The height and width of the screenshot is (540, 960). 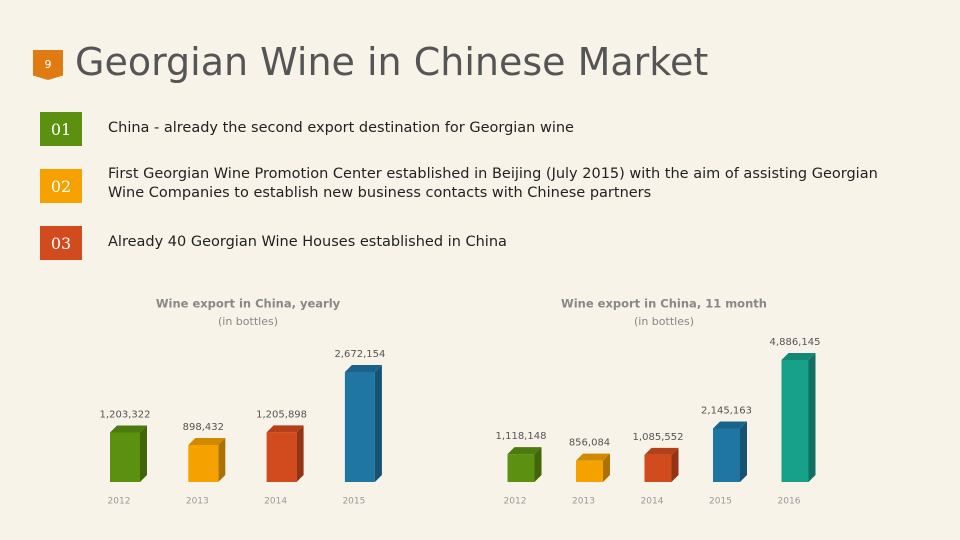 What do you see at coordinates (125, 414) in the screenshot?
I see `value-label: 1,203,322` at bounding box center [125, 414].